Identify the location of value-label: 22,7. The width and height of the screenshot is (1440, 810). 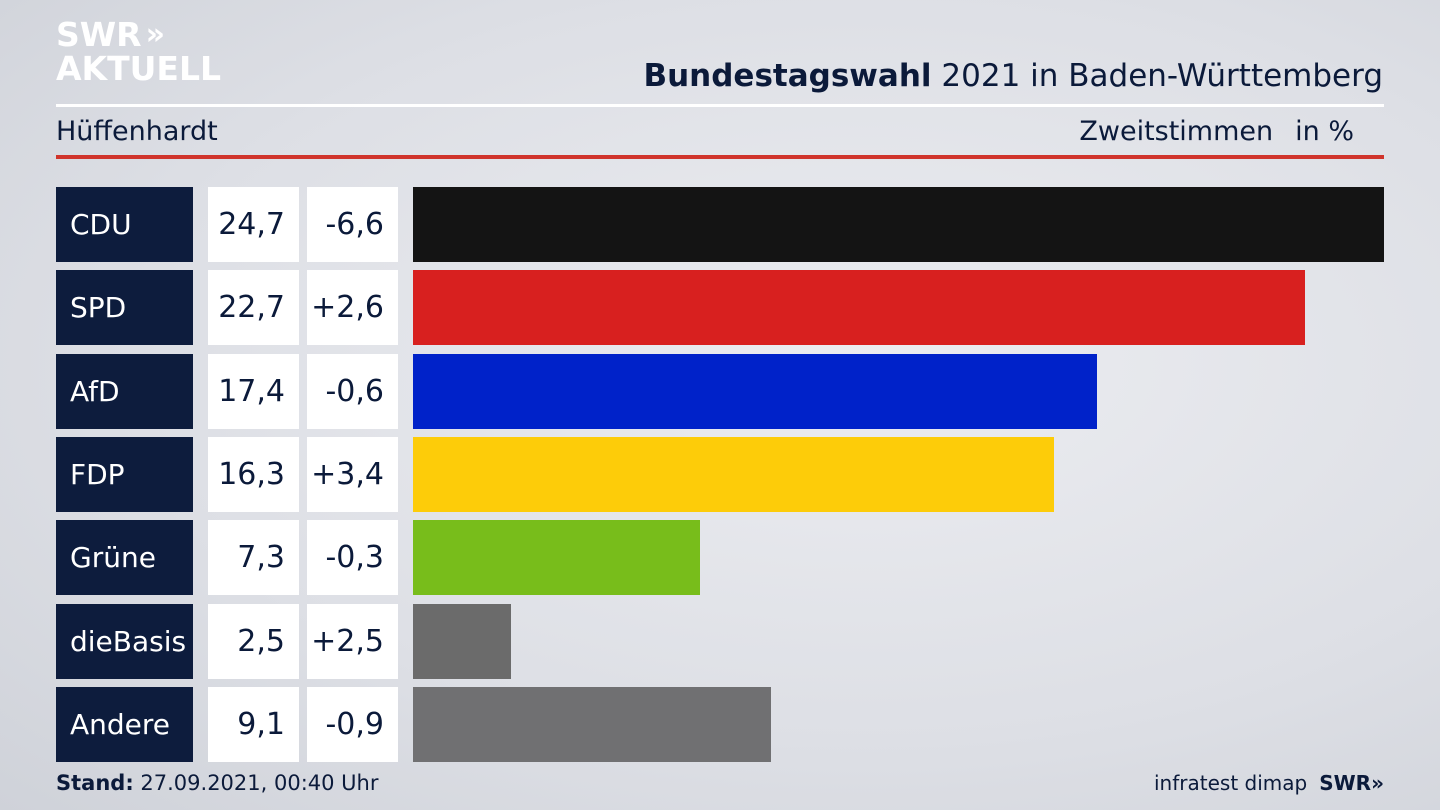
(253, 308).